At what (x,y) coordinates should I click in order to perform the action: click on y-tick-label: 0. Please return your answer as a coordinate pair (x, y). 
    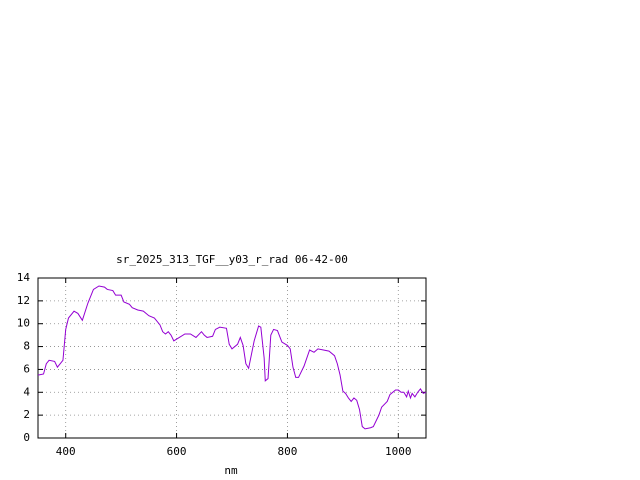
    Looking at the image, I should click on (26, 437).